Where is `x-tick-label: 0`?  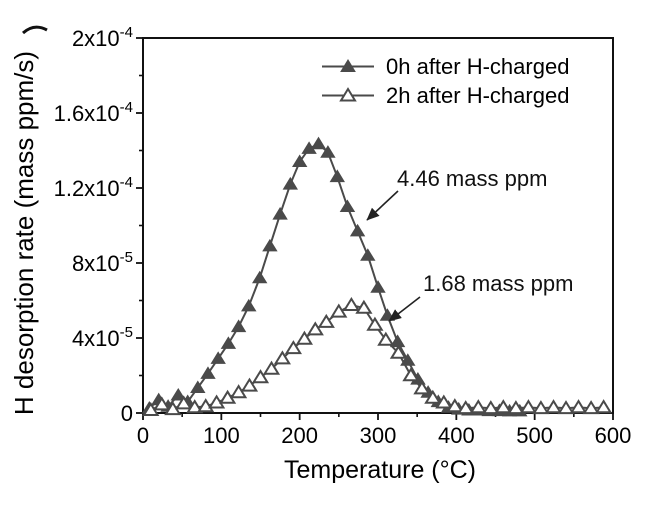
x-tick-label: 0 is located at coordinates (143, 435).